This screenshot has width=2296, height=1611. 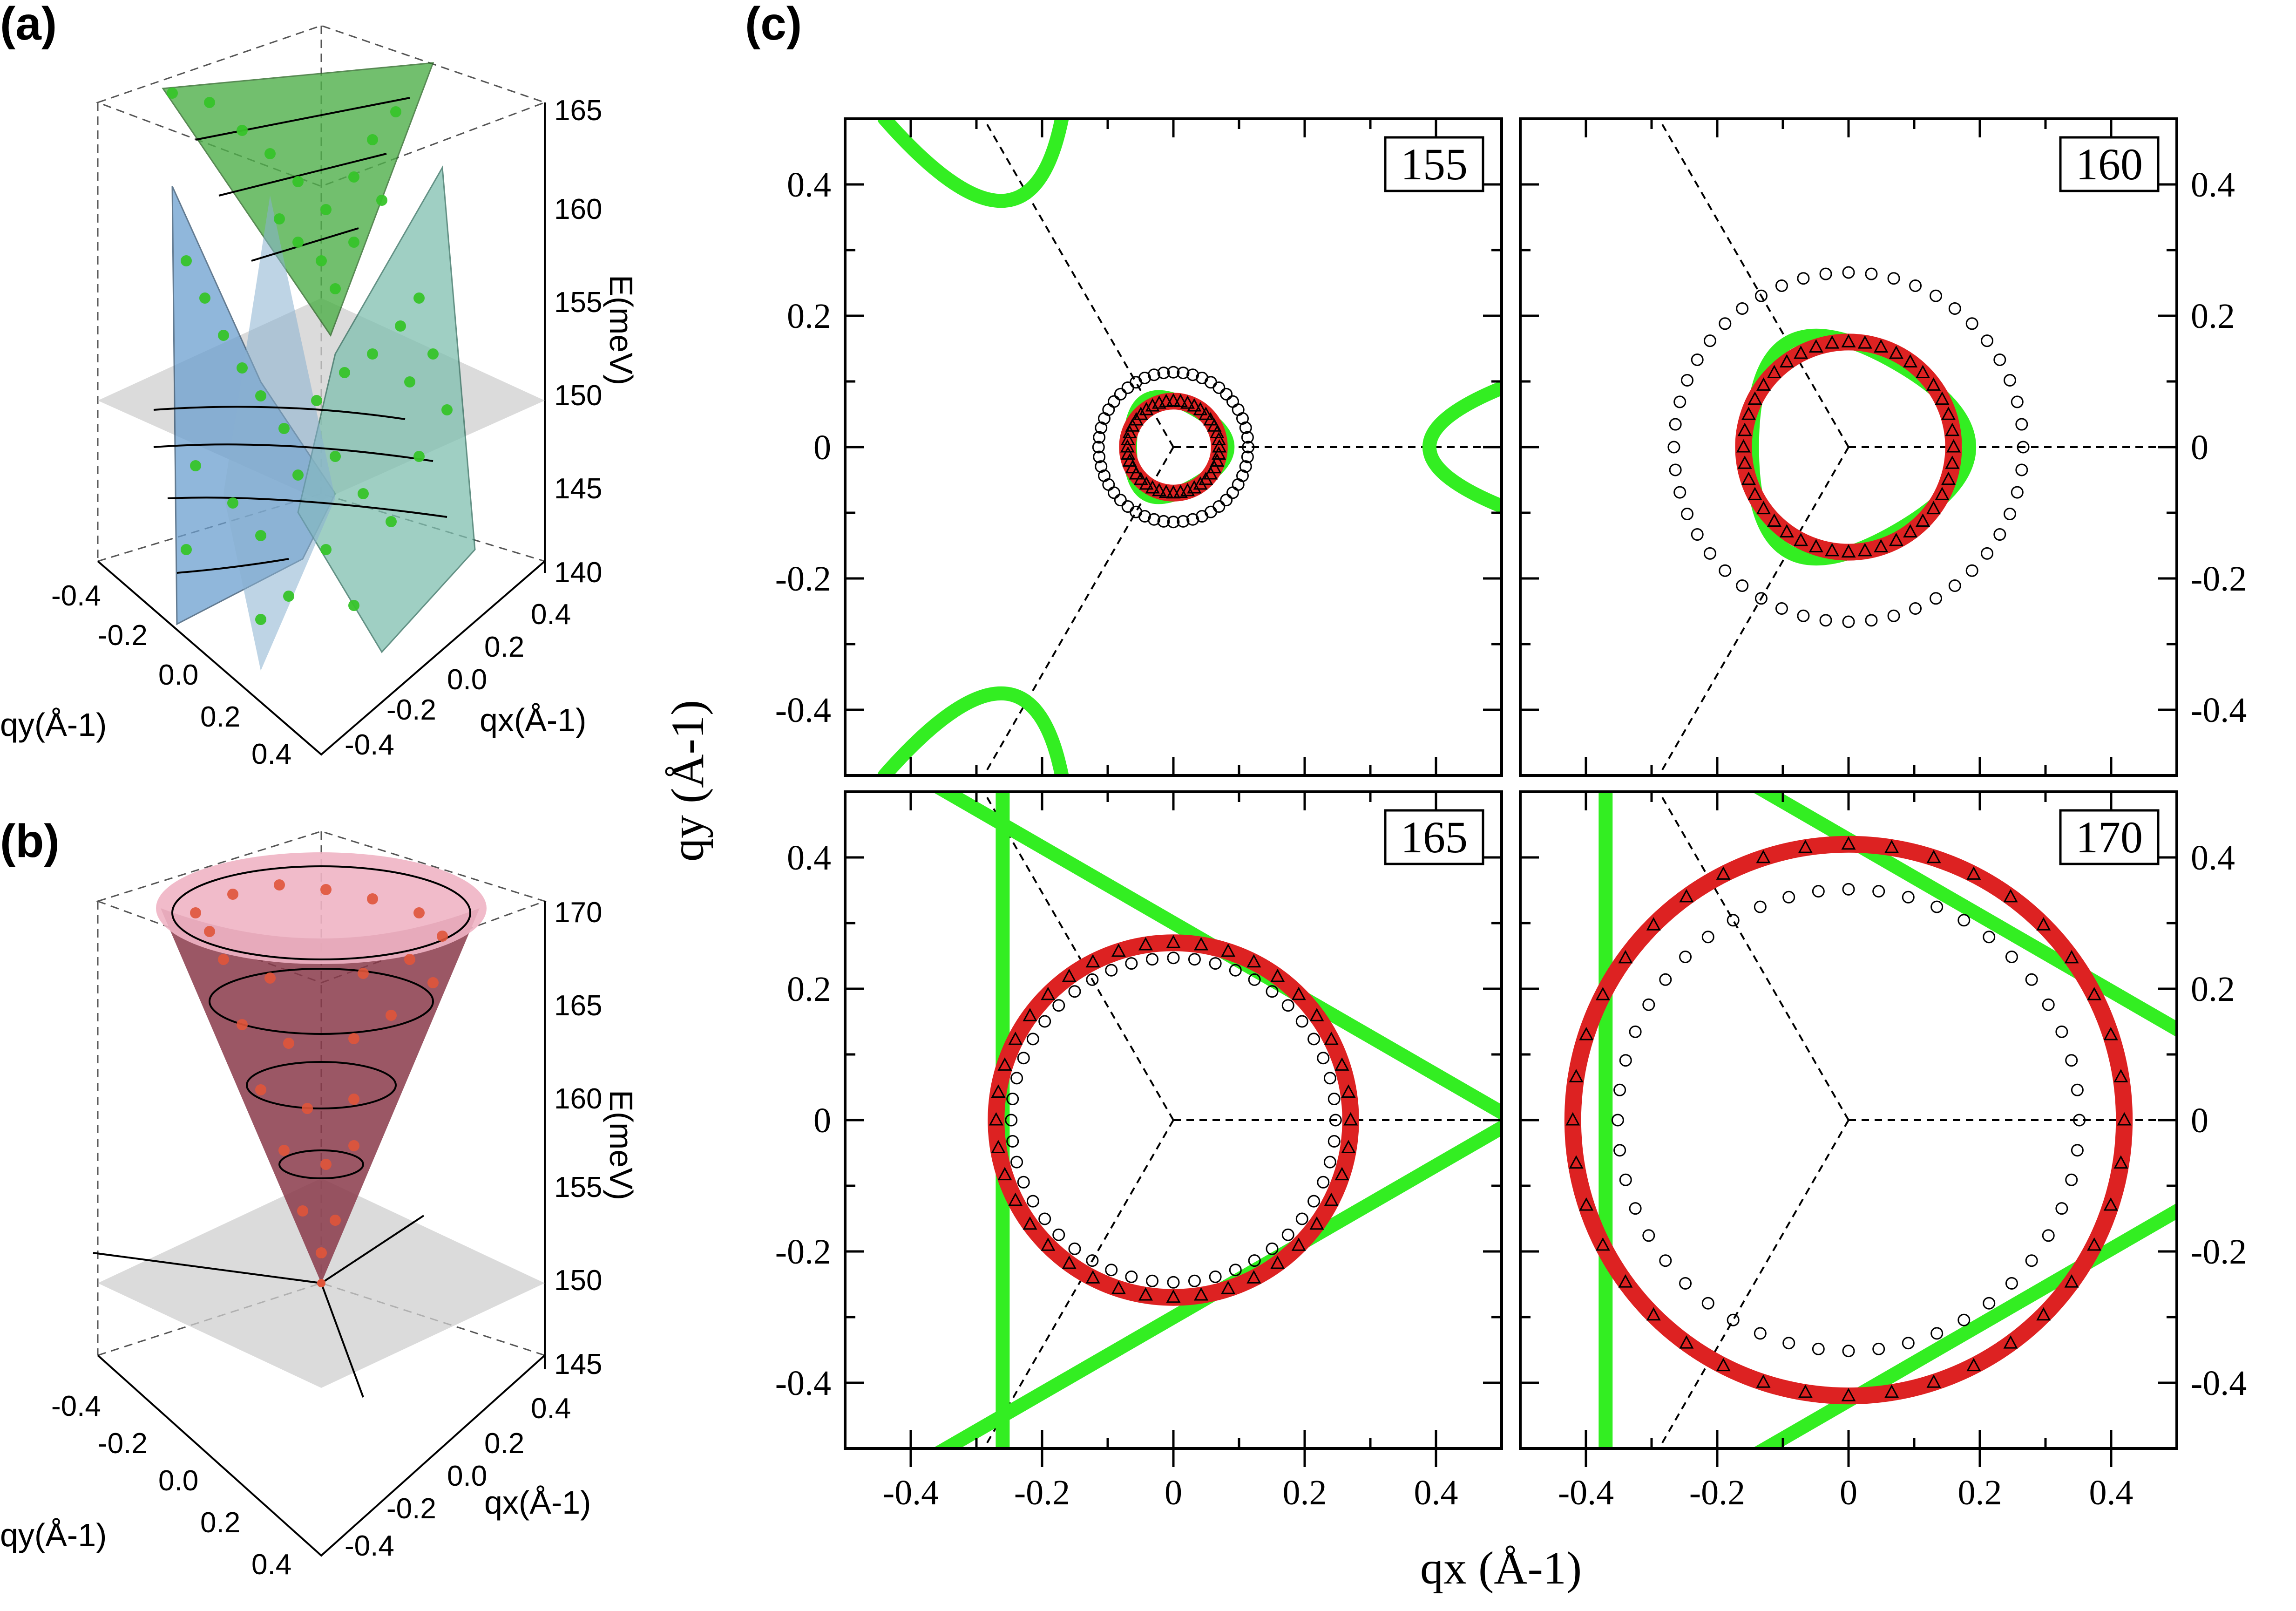 I want to click on y-tick-label: 0.2, so click(x=809, y=317).